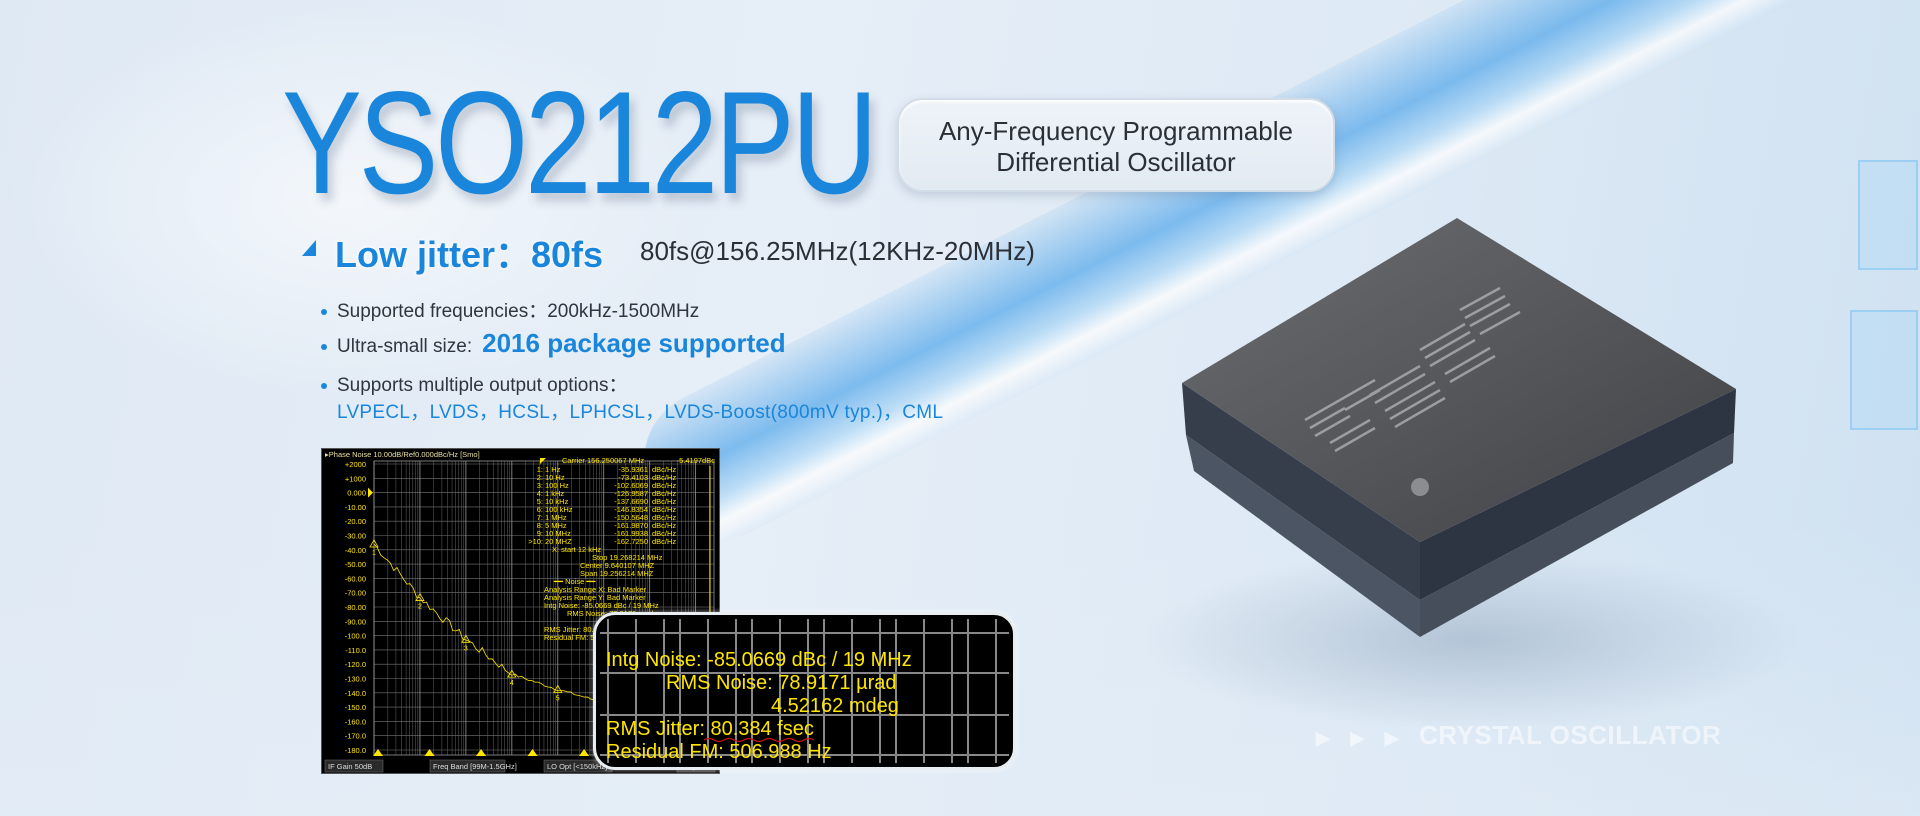  I want to click on y-tick-label: -70.00, so click(355, 593).